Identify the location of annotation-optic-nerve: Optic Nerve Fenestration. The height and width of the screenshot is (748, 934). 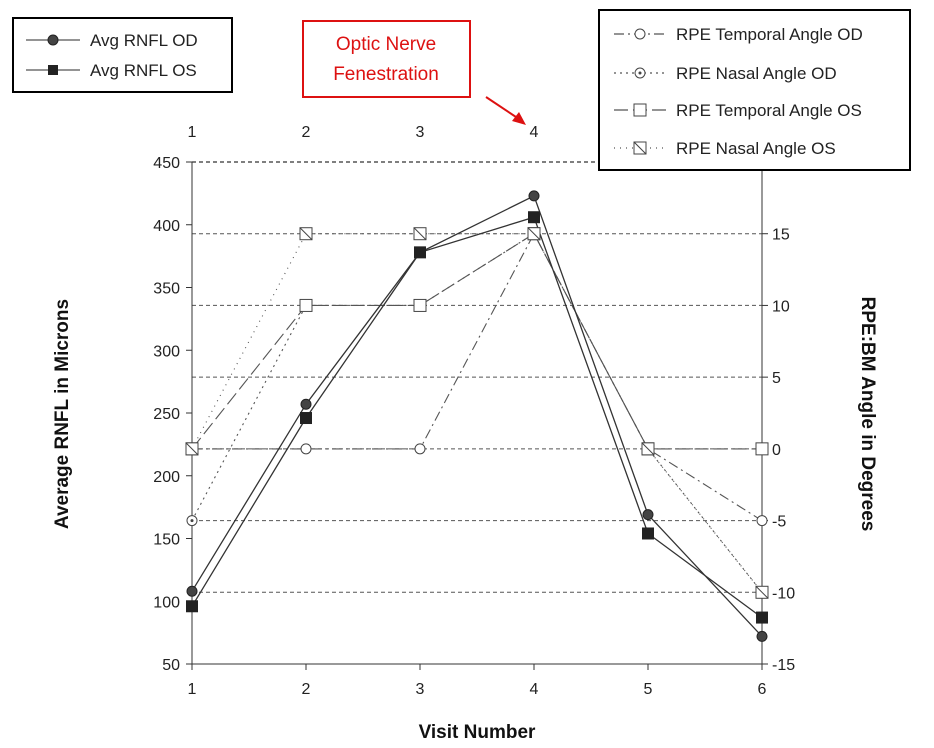
(414, 72).